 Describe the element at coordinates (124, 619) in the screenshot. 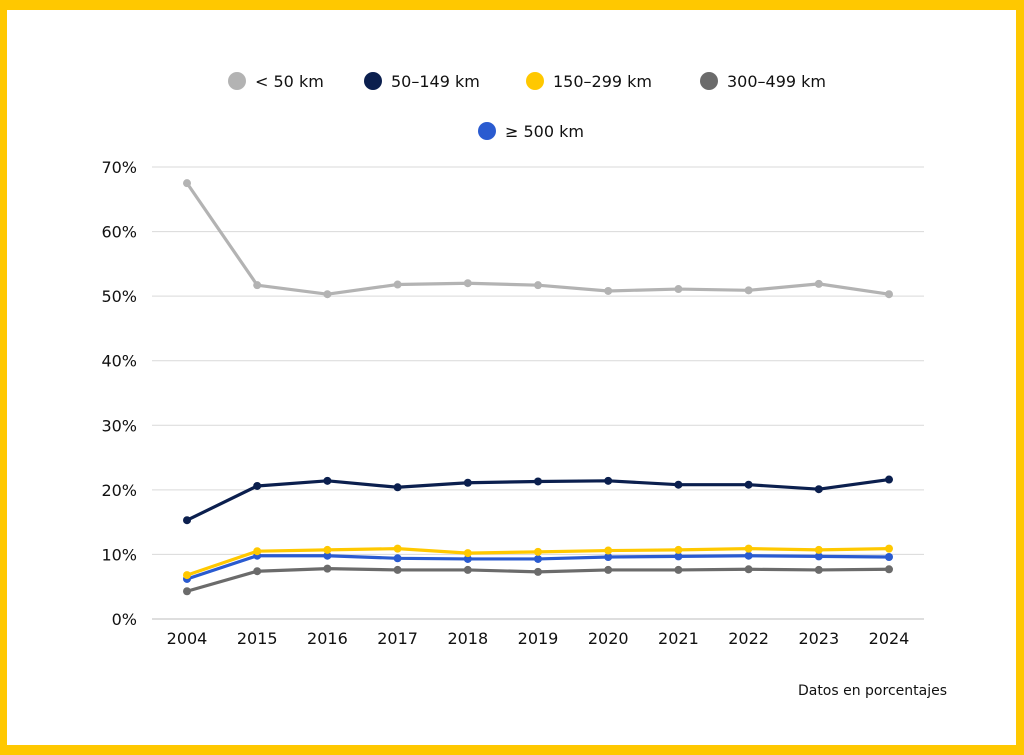

I see `y-tick-label: 0%` at that location.